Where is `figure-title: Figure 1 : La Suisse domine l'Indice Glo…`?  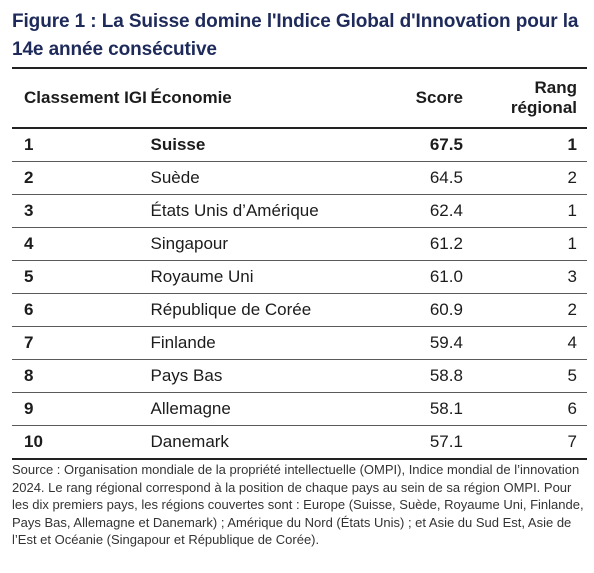
figure-title: Figure 1 : La Suisse domine l'Indice Glo… is located at coordinates (295, 35).